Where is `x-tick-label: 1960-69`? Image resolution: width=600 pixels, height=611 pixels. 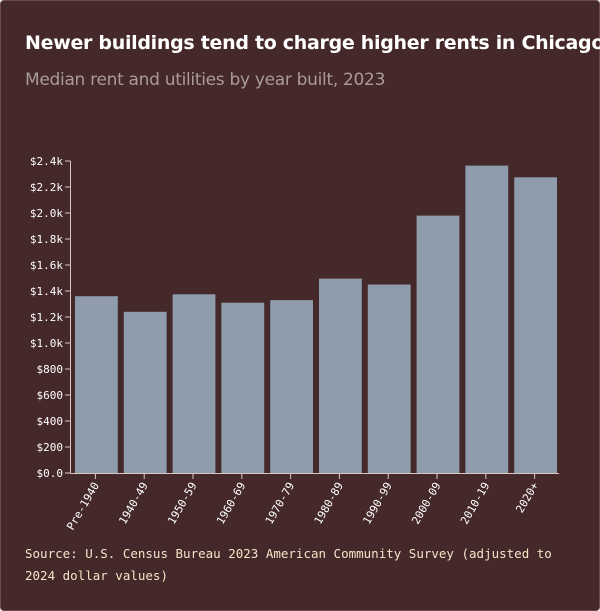 x-tick-label: 1960-69 is located at coordinates (231, 503).